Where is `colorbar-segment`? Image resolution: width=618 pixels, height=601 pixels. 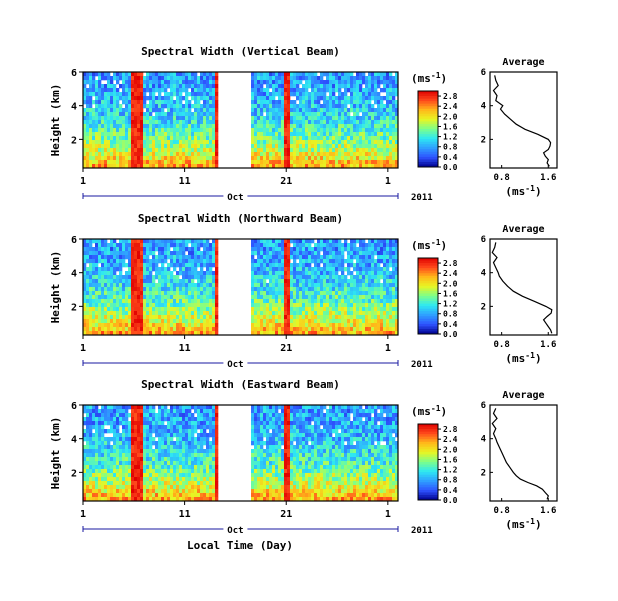
colorbar-segment is located at coordinates (428, 135).